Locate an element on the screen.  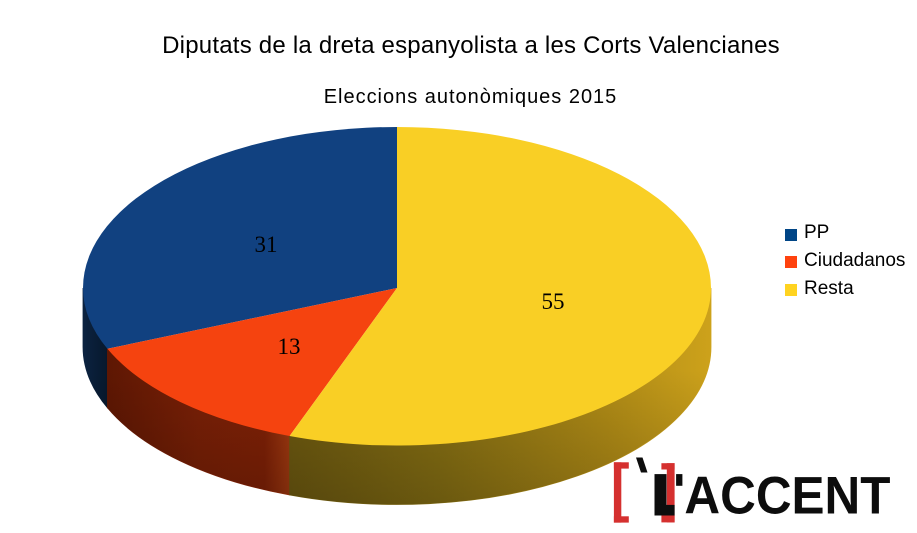
svg-text: ACCENT is located at coordinates (787, 495).